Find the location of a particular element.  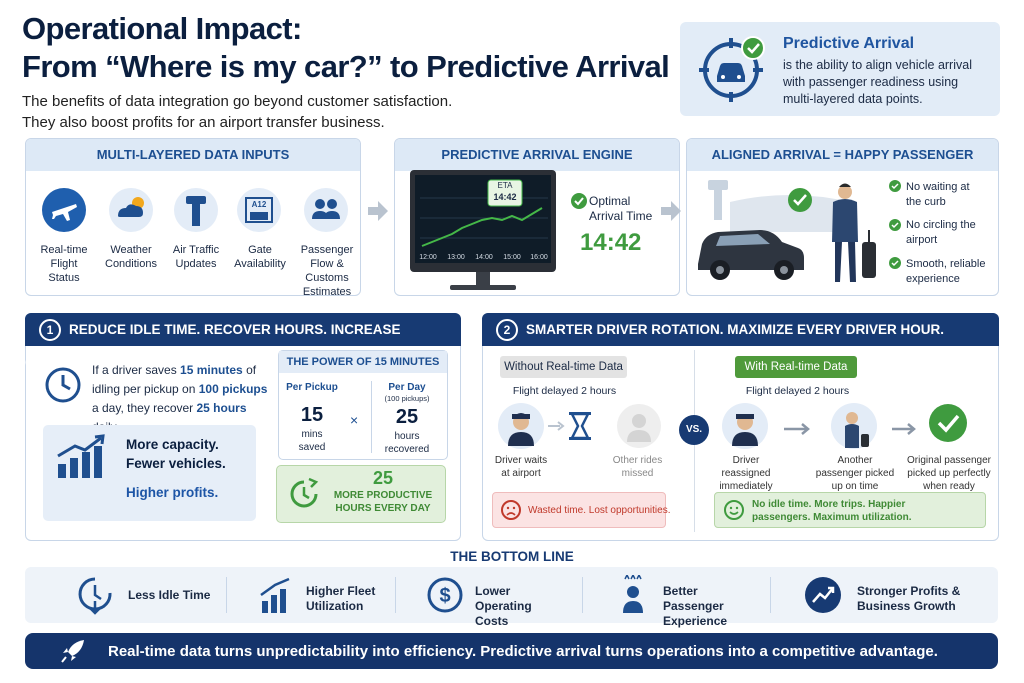

benefit: More capacity. is located at coordinates (172, 444).